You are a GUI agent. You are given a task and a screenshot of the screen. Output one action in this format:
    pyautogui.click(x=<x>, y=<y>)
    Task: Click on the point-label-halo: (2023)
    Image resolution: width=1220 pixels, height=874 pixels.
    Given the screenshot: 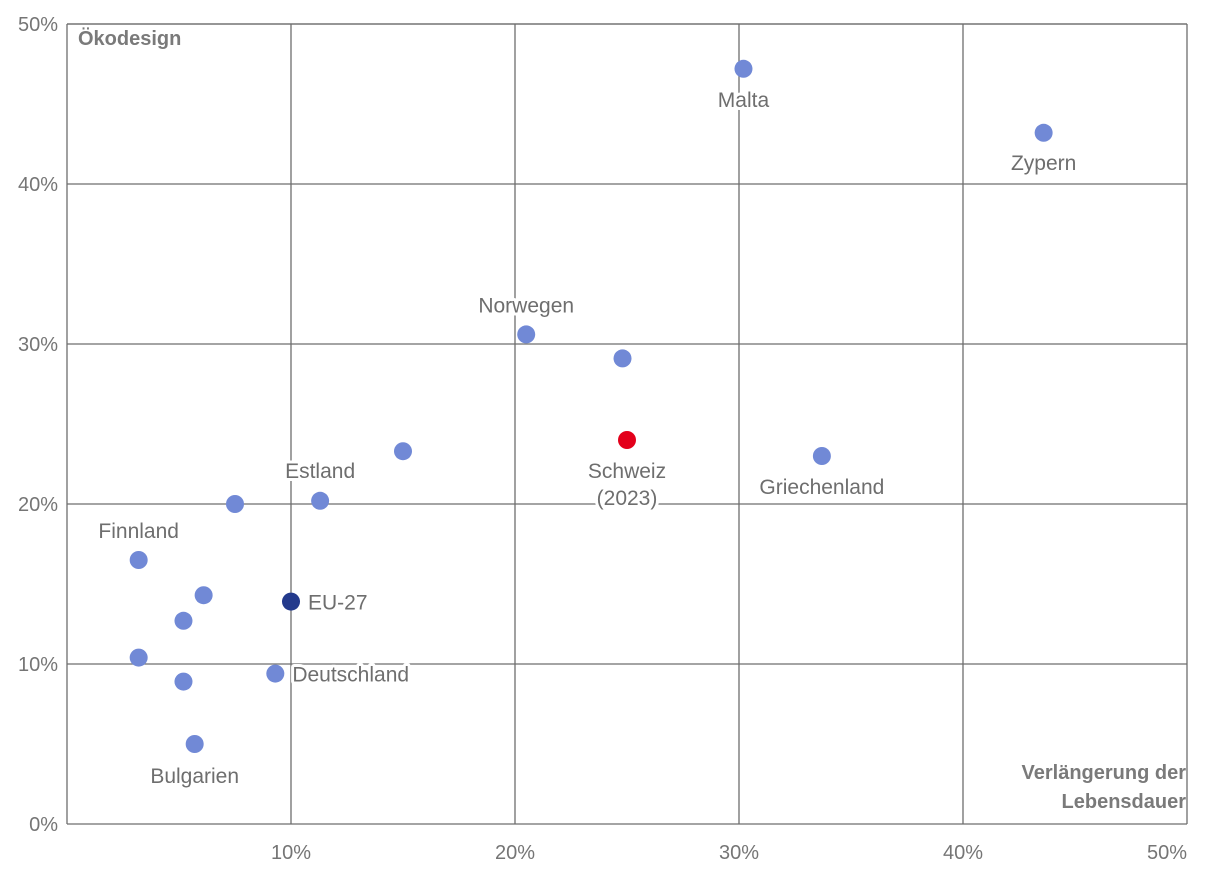 What is the action you would take?
    pyautogui.click(x=627, y=498)
    